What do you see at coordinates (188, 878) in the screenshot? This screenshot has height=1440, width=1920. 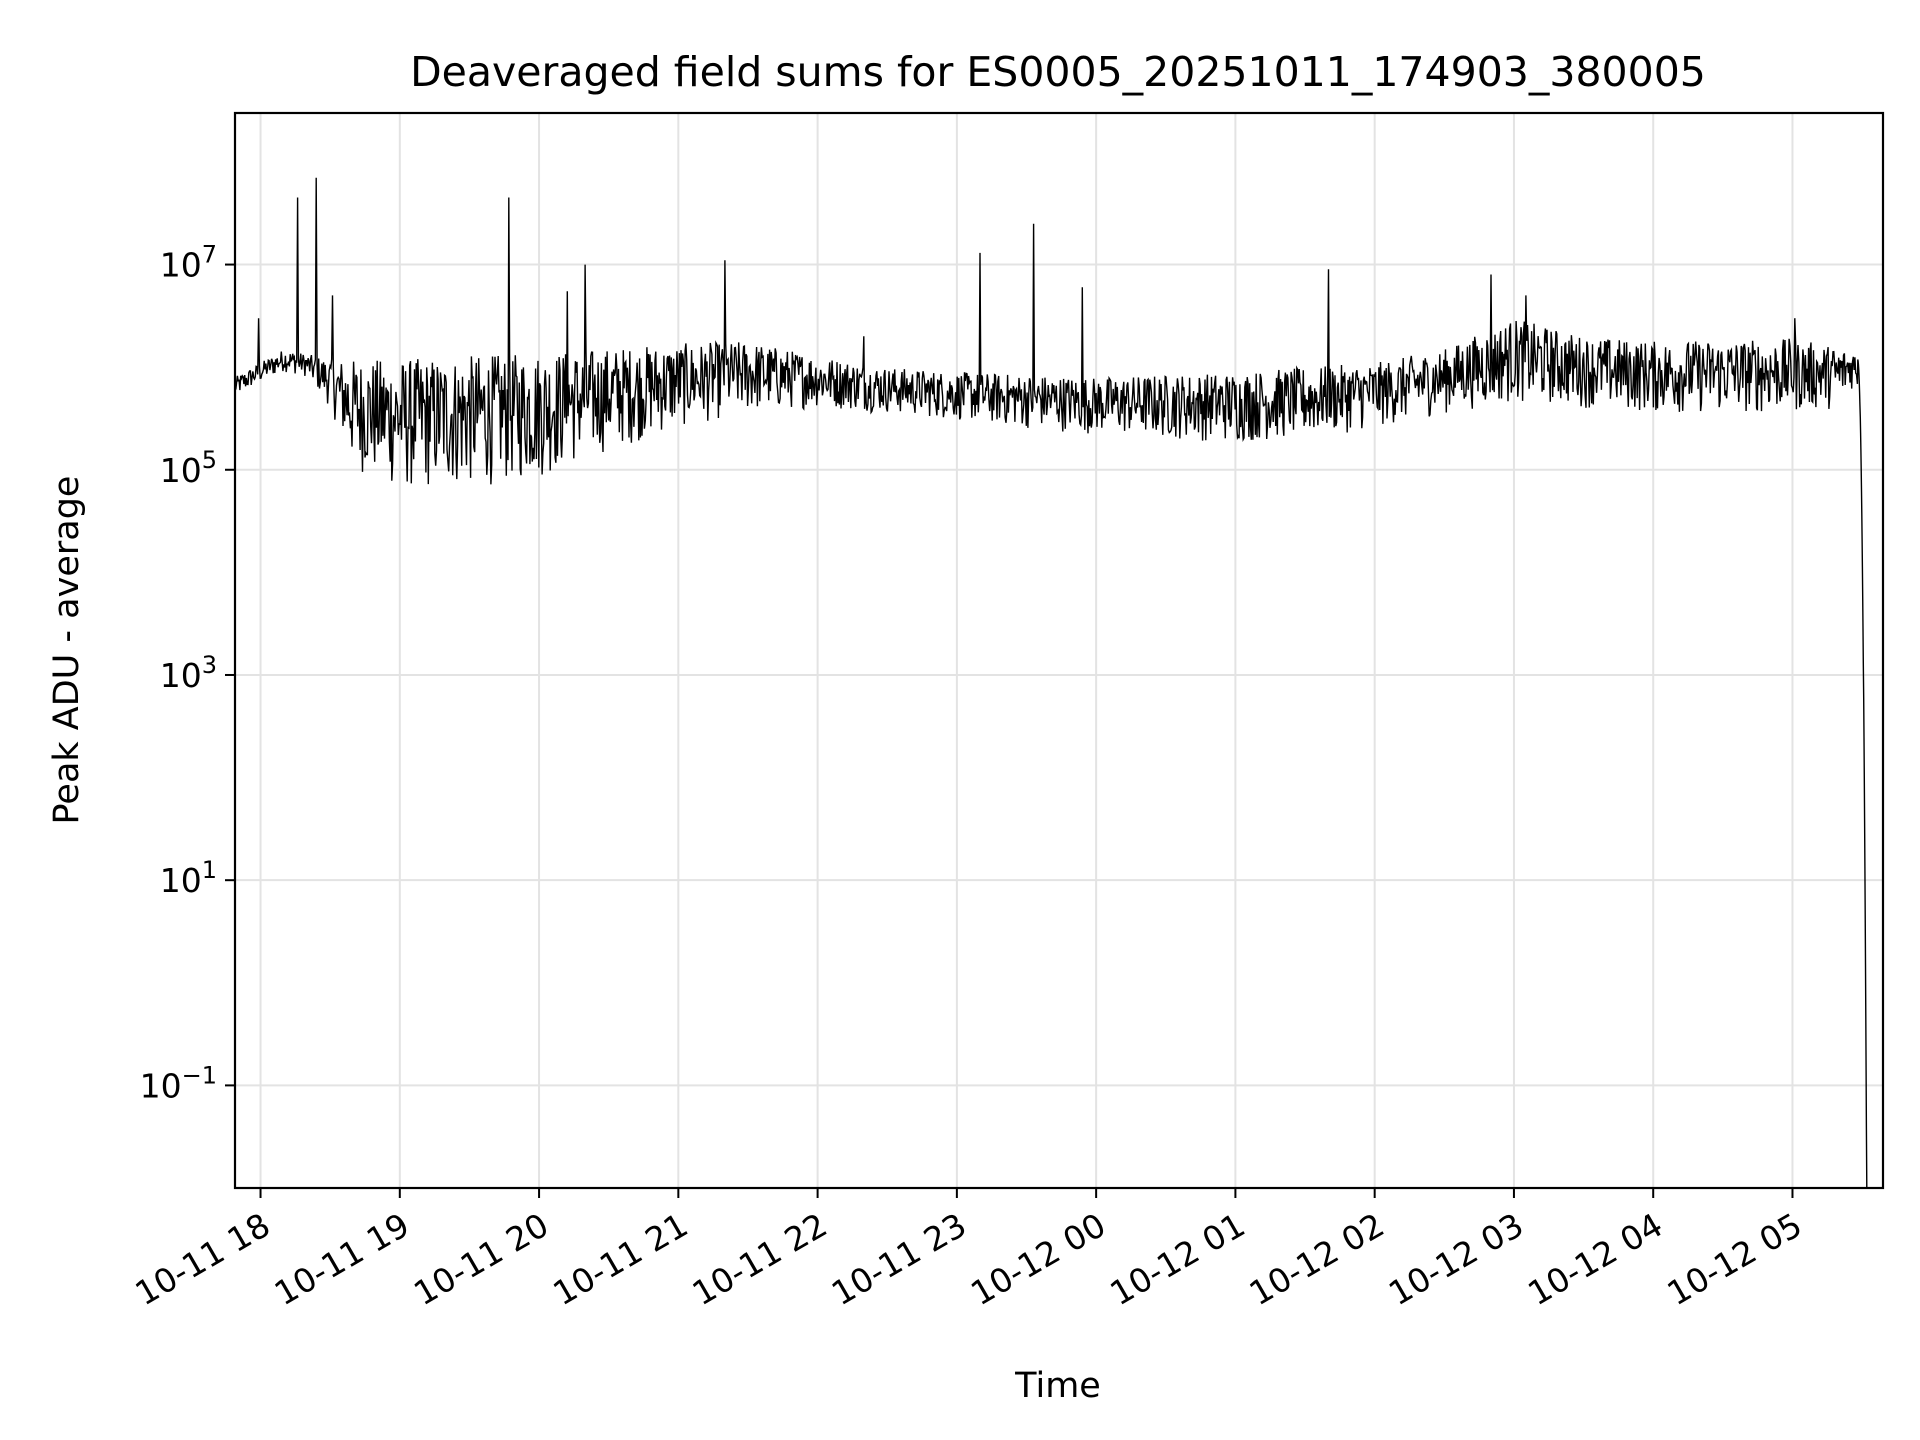 I see `y-tick-label: 10¹` at bounding box center [188, 878].